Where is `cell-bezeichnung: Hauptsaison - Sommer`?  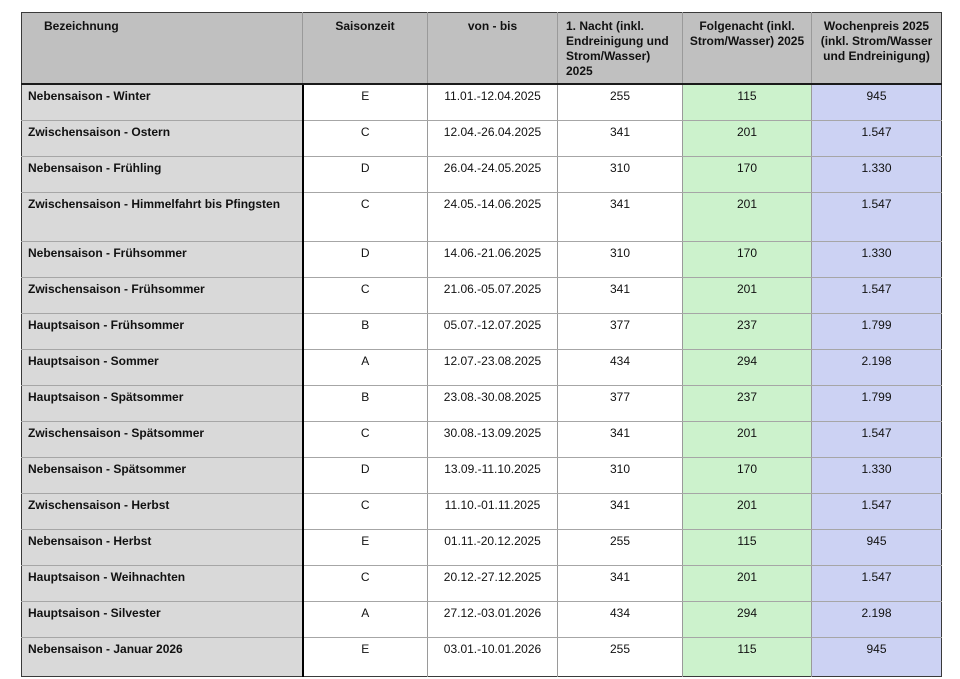 cell-bezeichnung: Hauptsaison - Sommer is located at coordinates (162, 367).